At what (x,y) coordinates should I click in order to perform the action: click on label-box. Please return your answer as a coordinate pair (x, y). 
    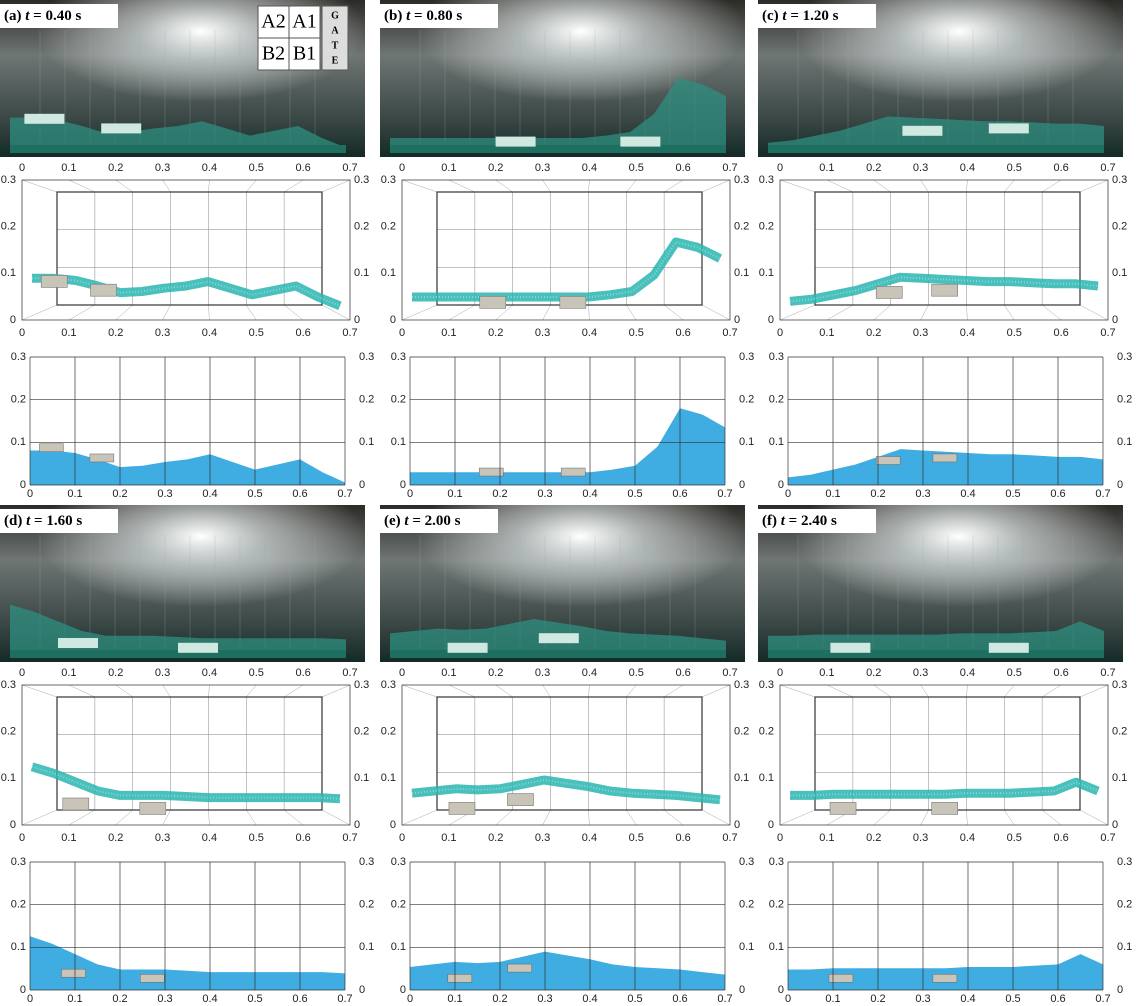
    Looking at the image, I should click on (439, 521).